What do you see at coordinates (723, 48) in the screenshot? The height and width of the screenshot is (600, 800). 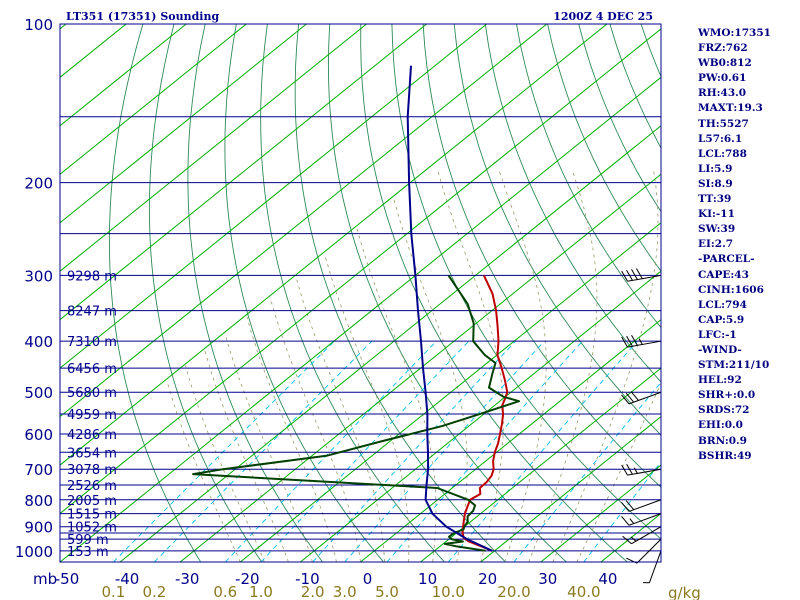 I see `index-value: FRZ:762` at bounding box center [723, 48].